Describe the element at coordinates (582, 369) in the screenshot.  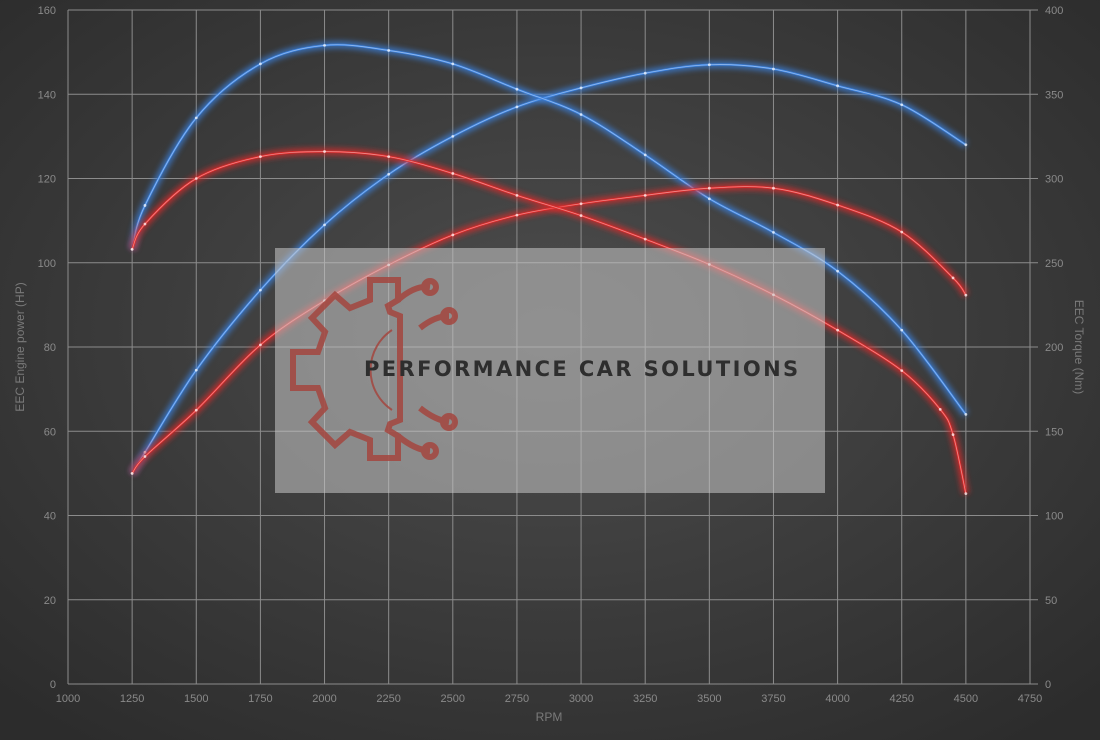
I see `watermark-text: PERFORMANCE CAR SOLUTIONS` at that location.